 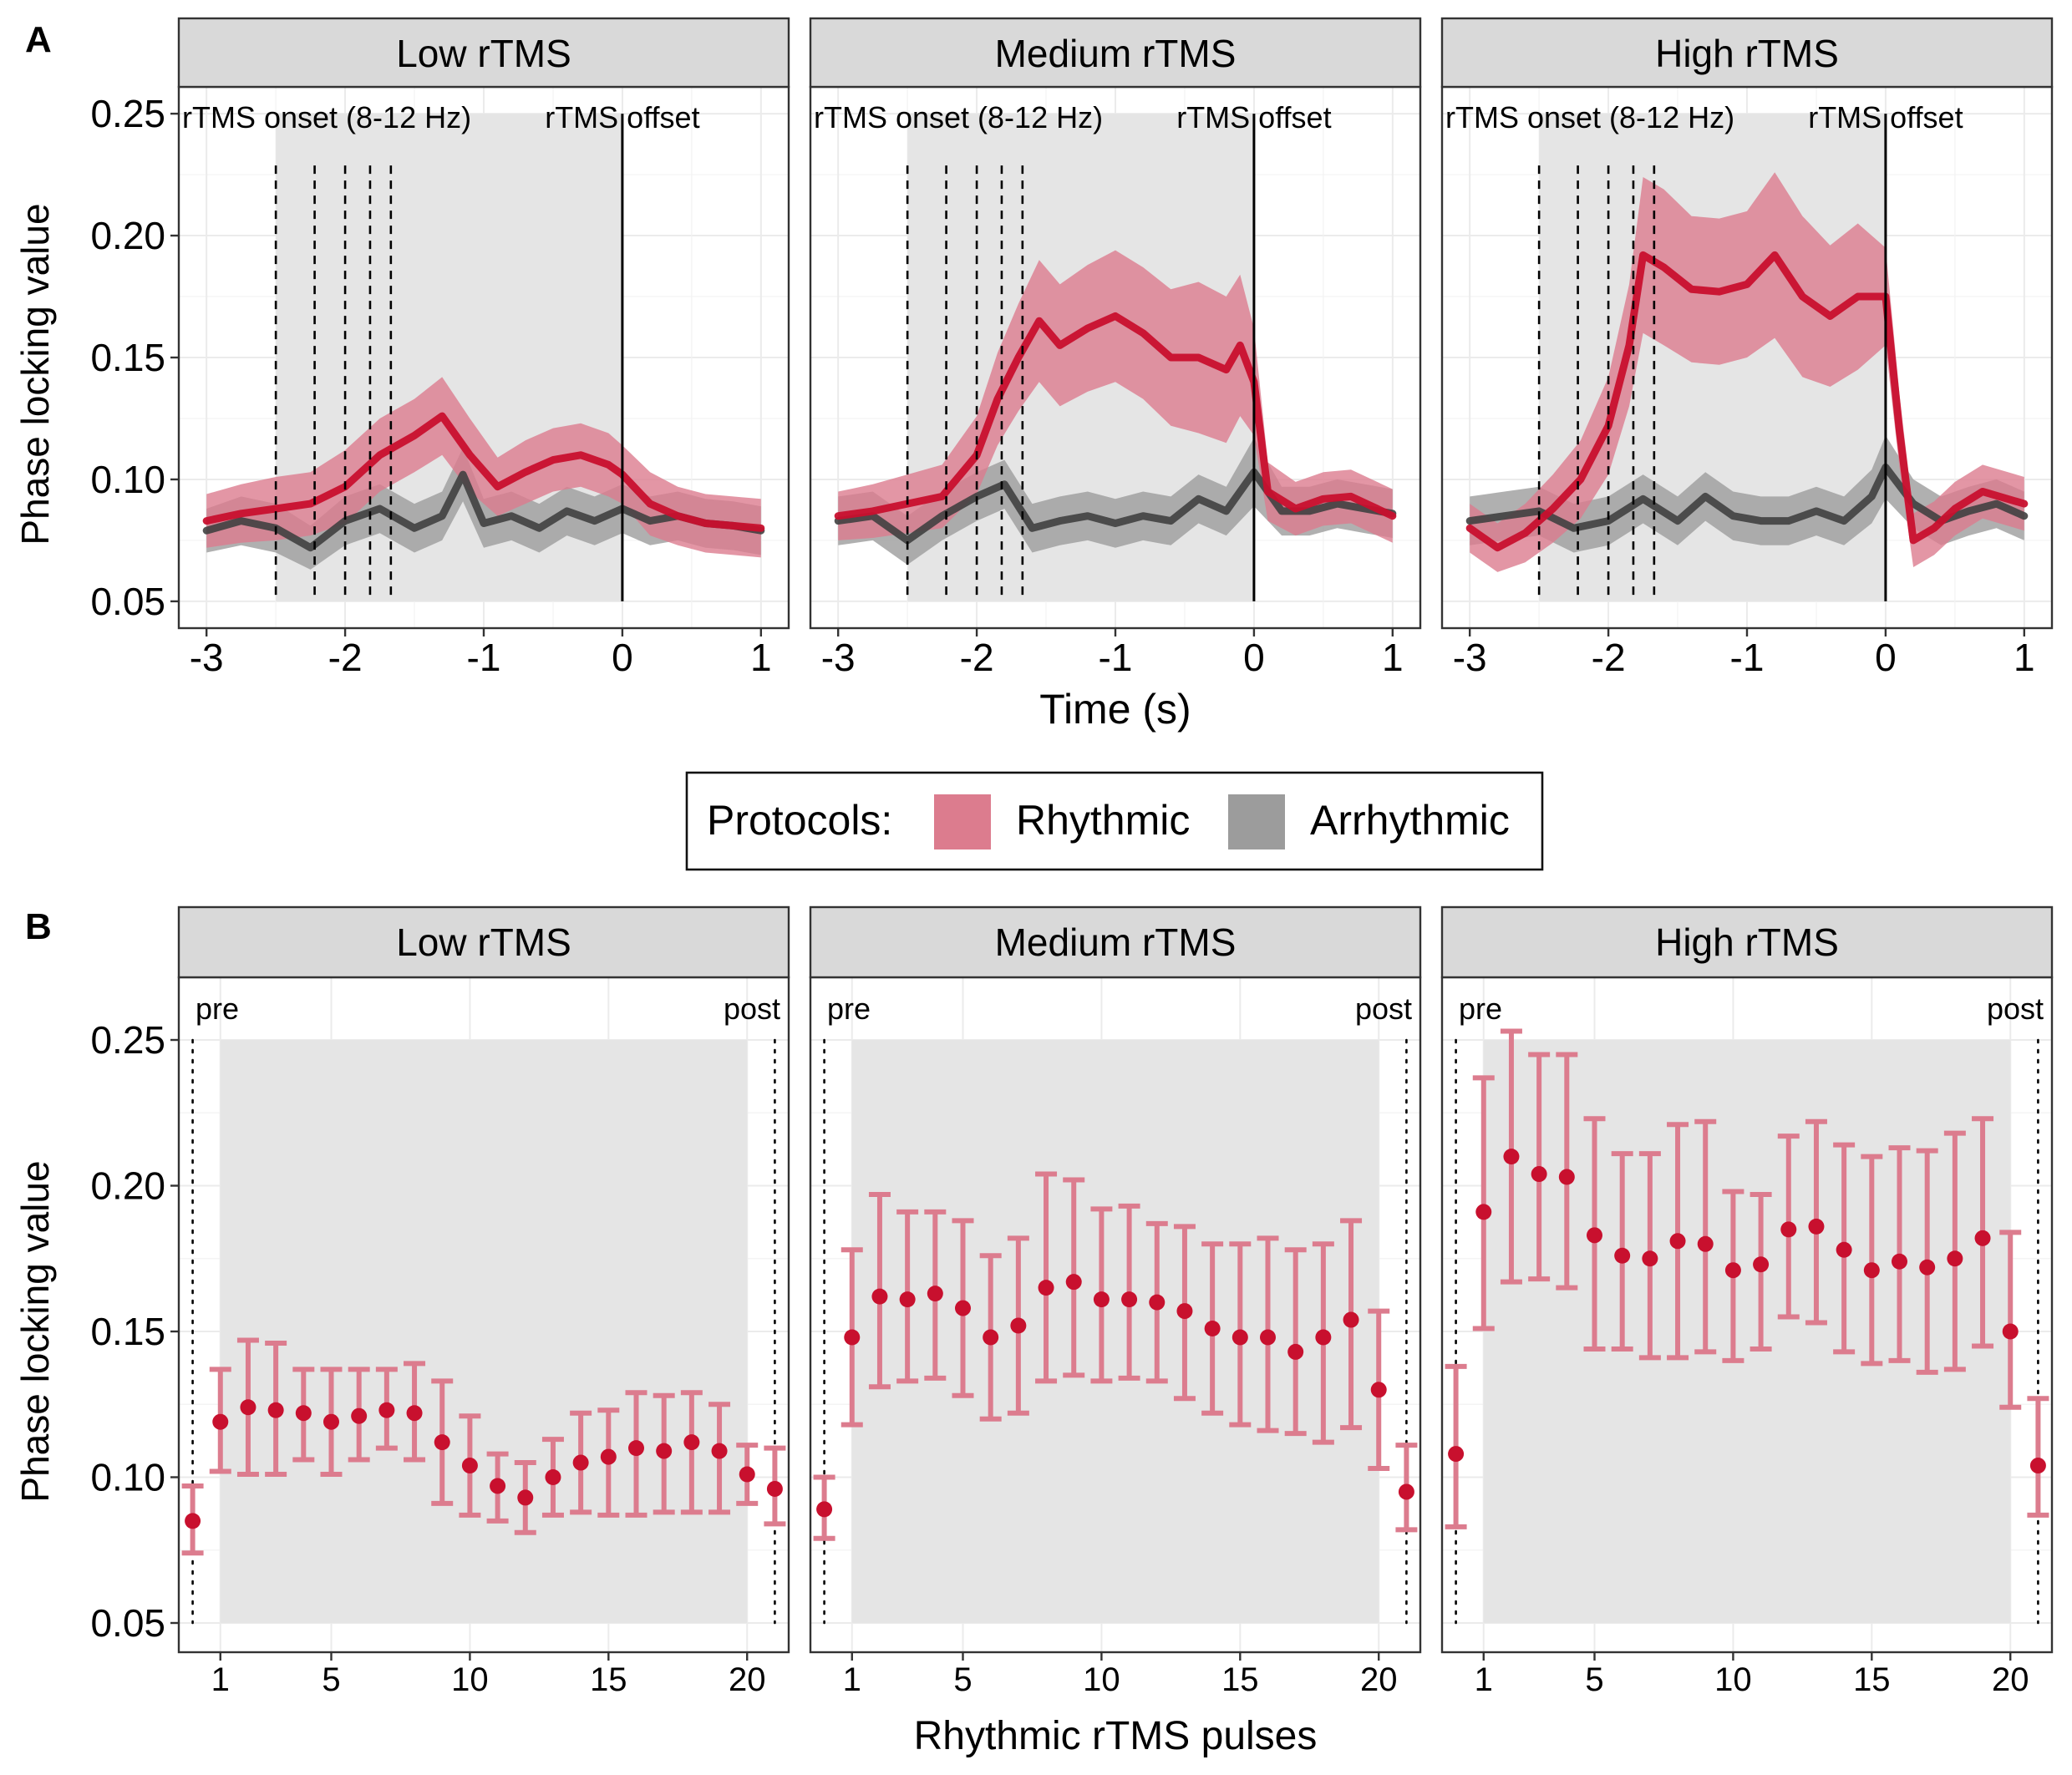 What do you see at coordinates (128, 601) in the screenshot?
I see `y-tick-label: 0.05` at bounding box center [128, 601].